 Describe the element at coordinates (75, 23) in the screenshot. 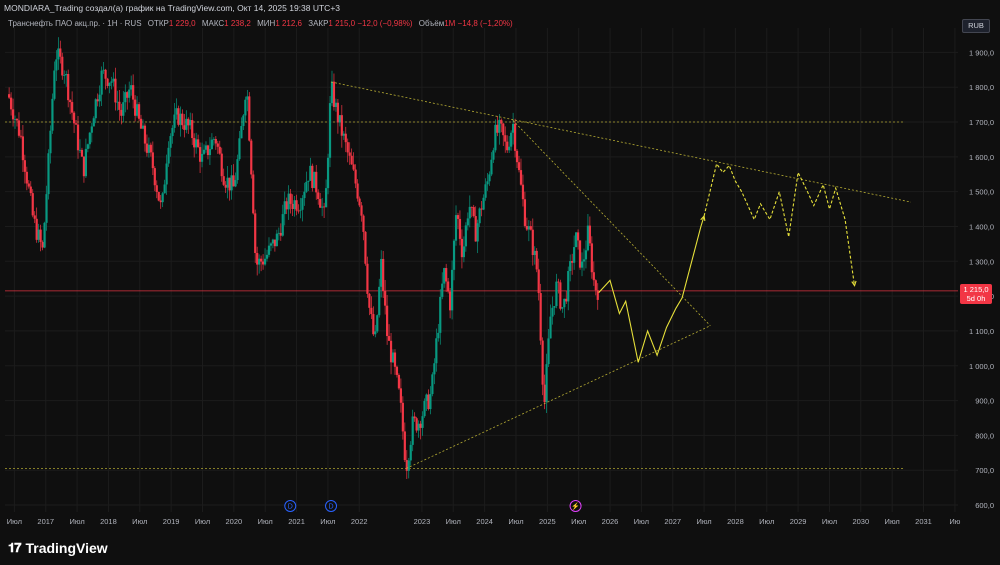

I see `symbol-name: Транснефть ПАО акц.пр. · 1Н · RUS` at that location.